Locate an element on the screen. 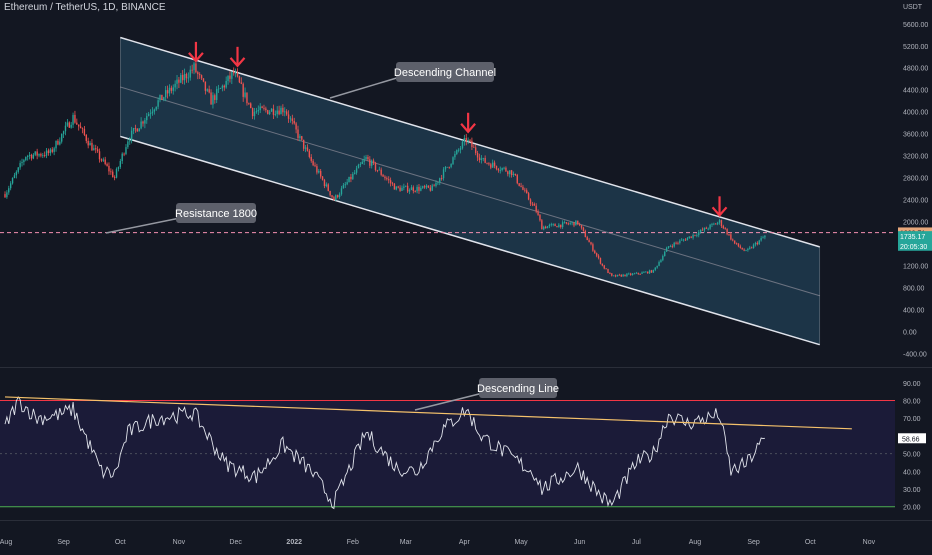 Image resolution: width=932 pixels, height=555 pixels. price-tick-label: 5200.00 is located at coordinates (915, 47).